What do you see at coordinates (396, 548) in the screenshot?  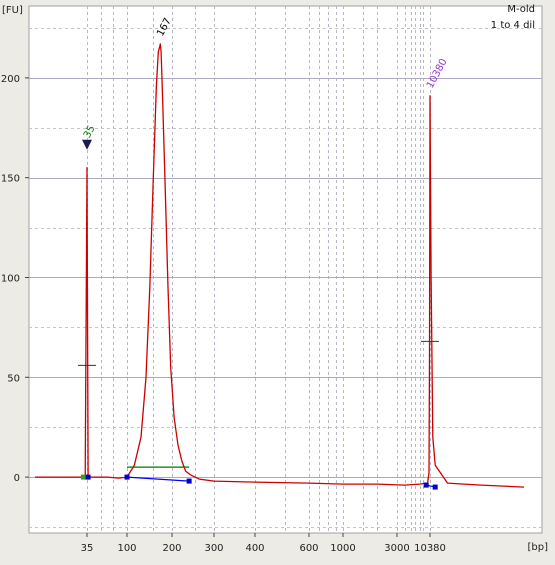 I see `x-tick-label: 3000` at bounding box center [396, 548].